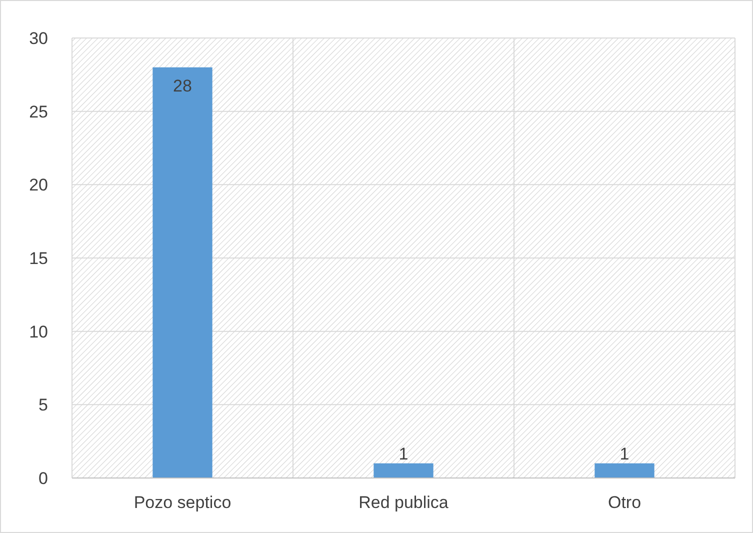  What do you see at coordinates (625, 502) in the screenshot?
I see `x-tick-label: Otro` at bounding box center [625, 502].